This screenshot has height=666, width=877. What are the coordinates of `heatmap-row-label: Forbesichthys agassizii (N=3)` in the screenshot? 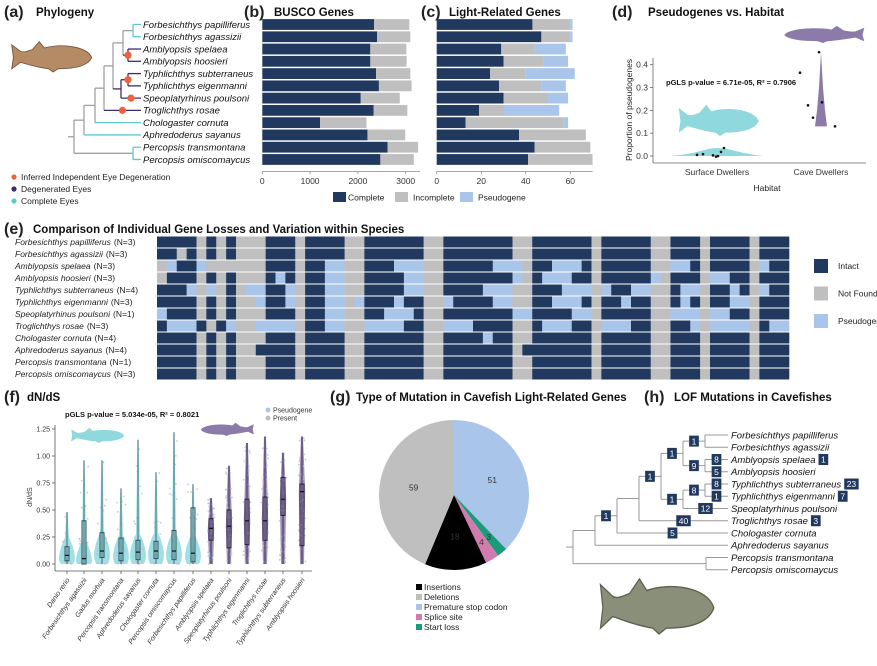 It's located at (71, 254).